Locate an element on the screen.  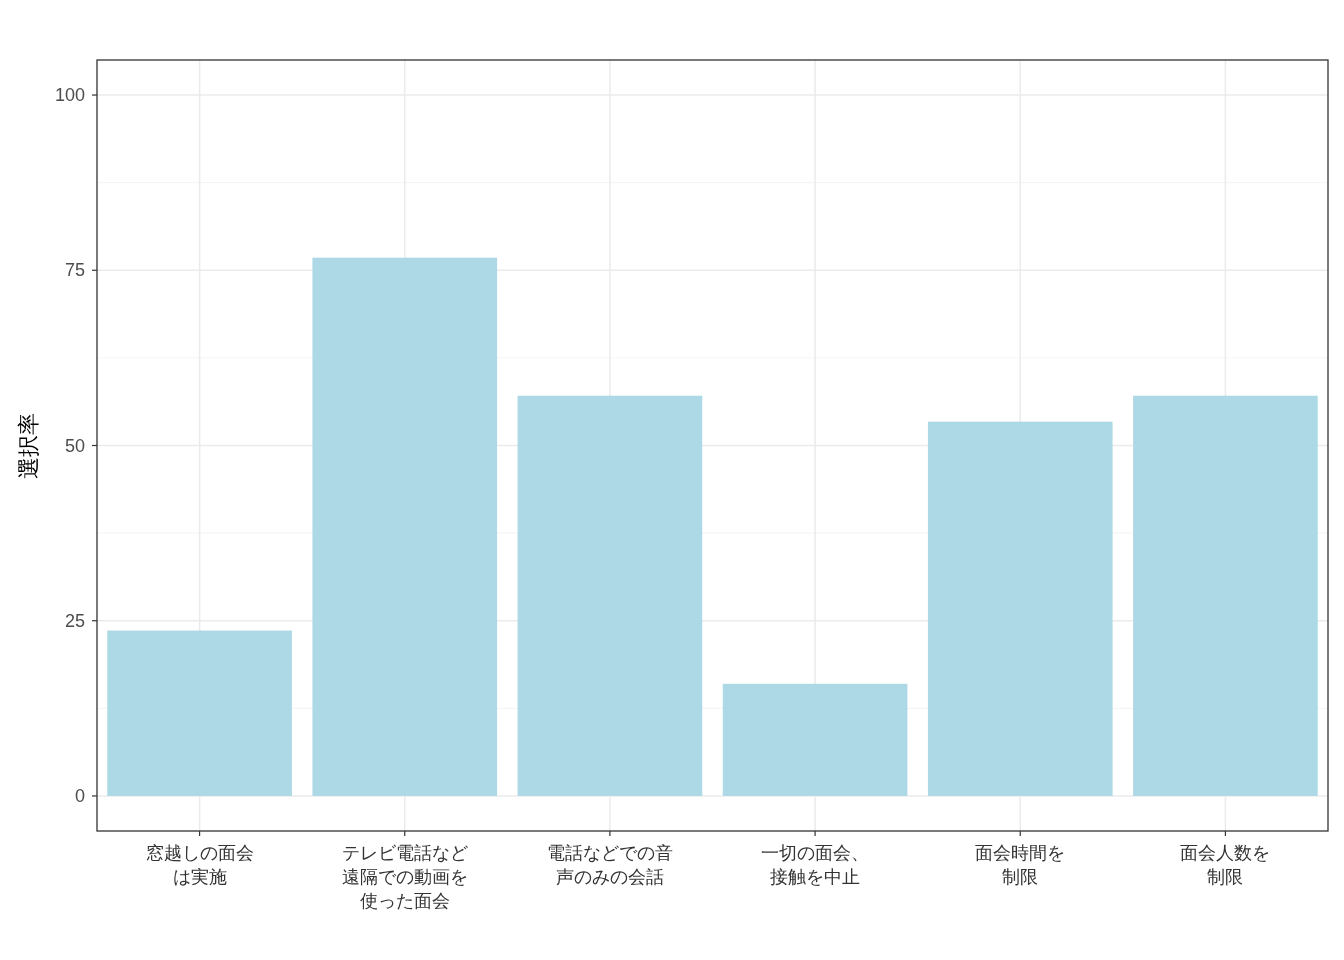
x-tick-label: 電話などでの音声のみの会話 is located at coordinates (609, 865).